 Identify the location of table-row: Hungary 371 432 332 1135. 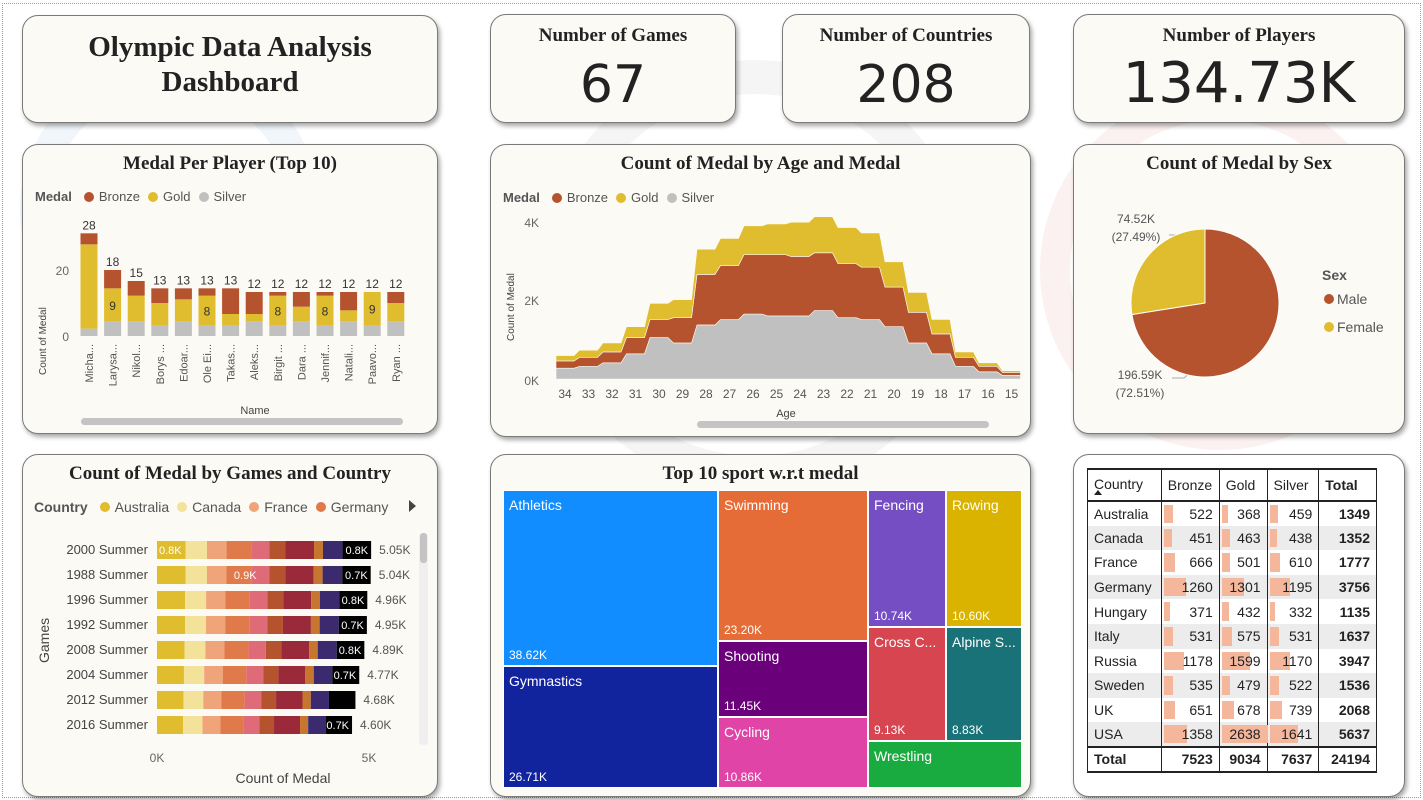
(1232, 611).